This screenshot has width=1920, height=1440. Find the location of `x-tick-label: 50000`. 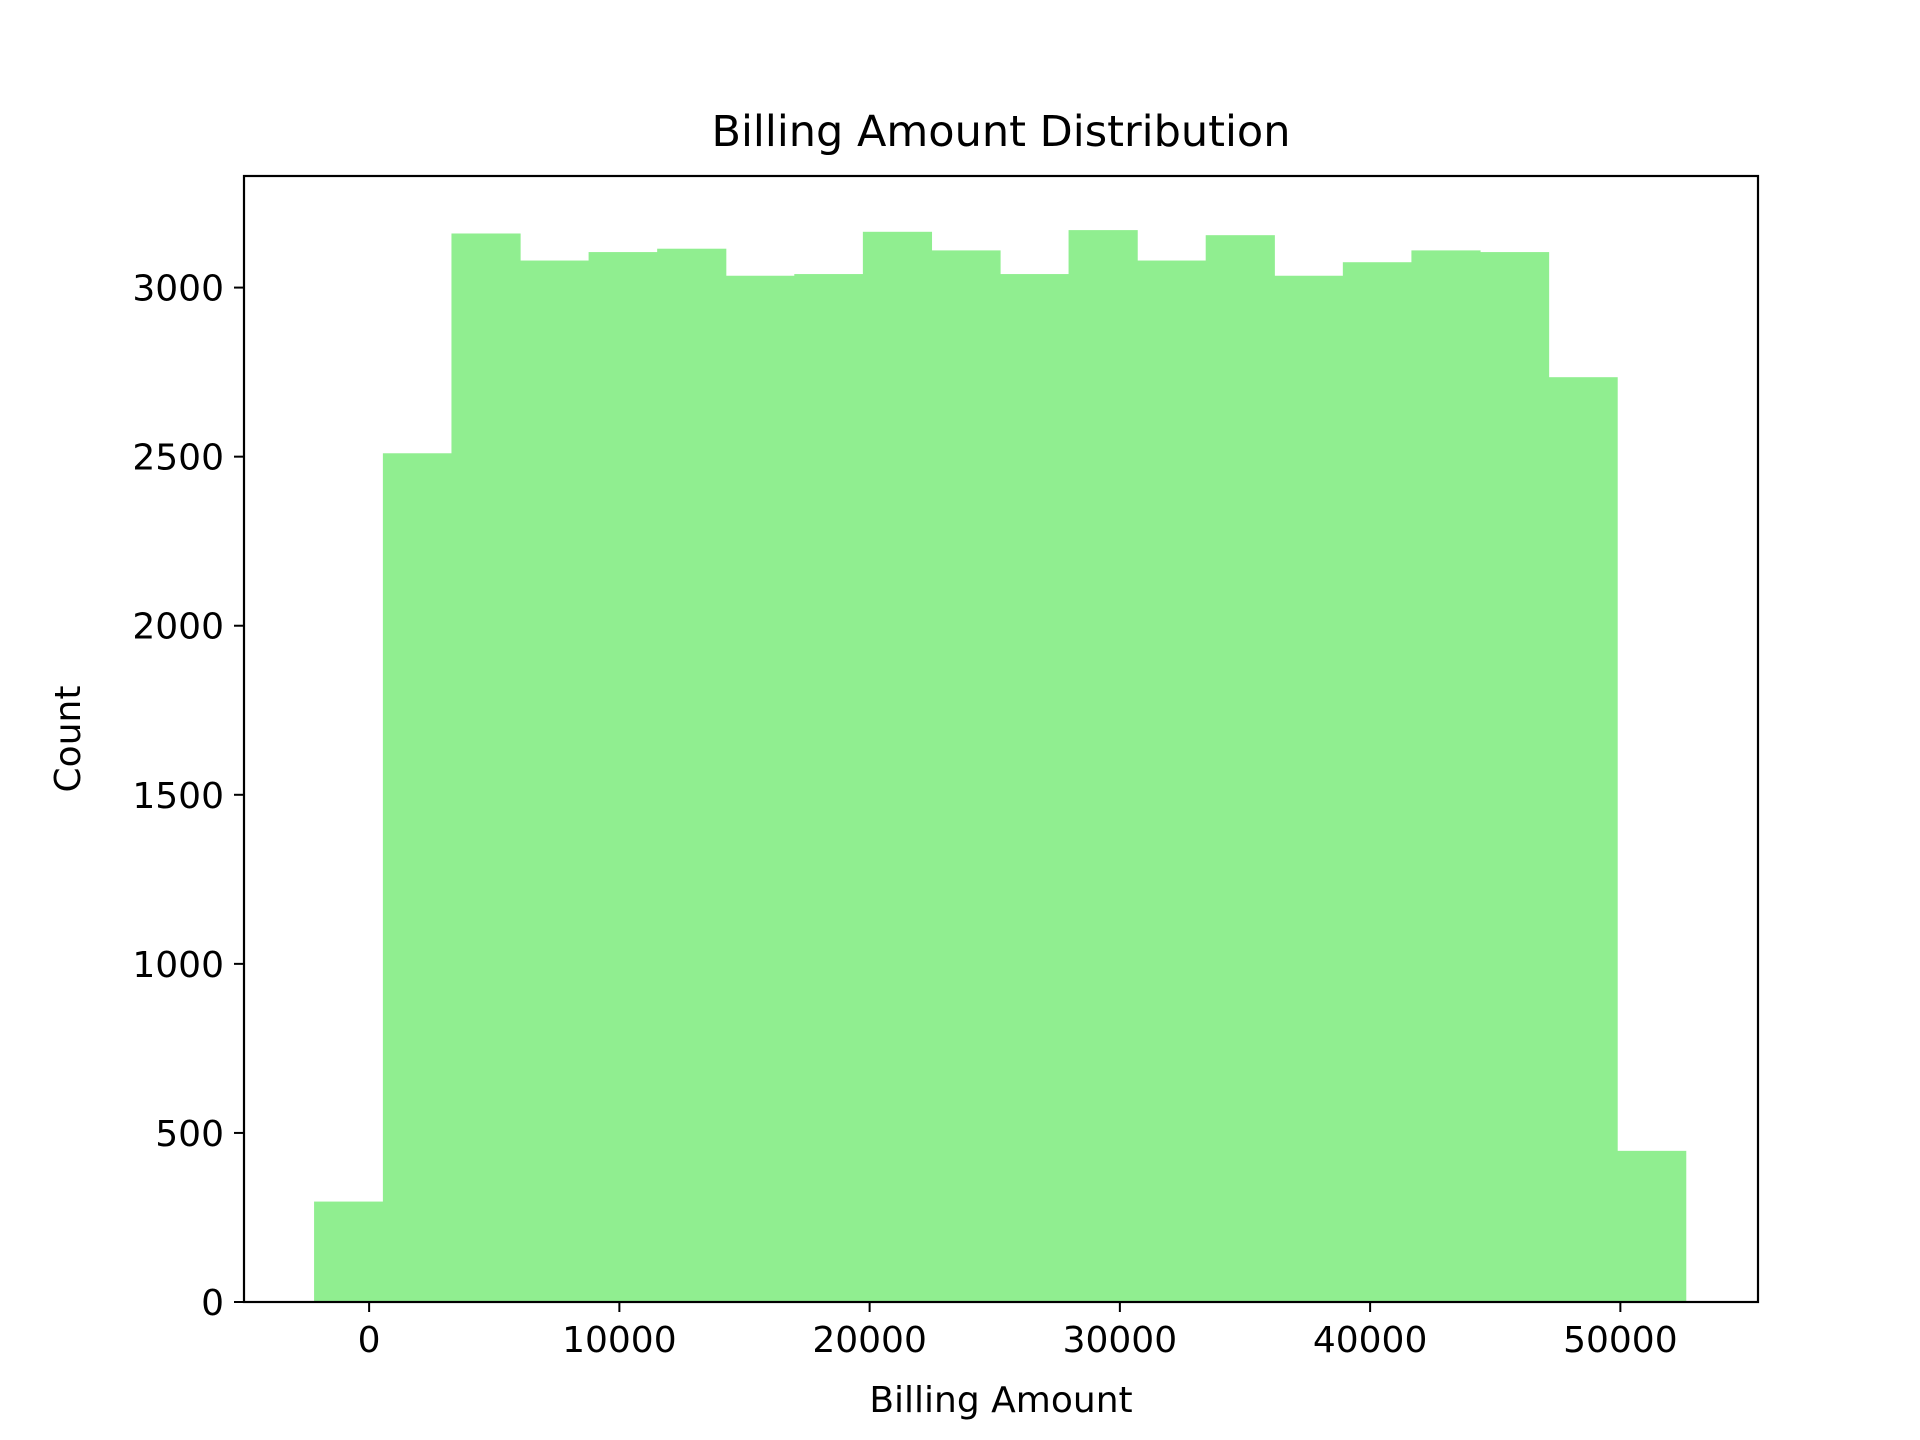

x-tick-label: 50000 is located at coordinates (1620, 1340).